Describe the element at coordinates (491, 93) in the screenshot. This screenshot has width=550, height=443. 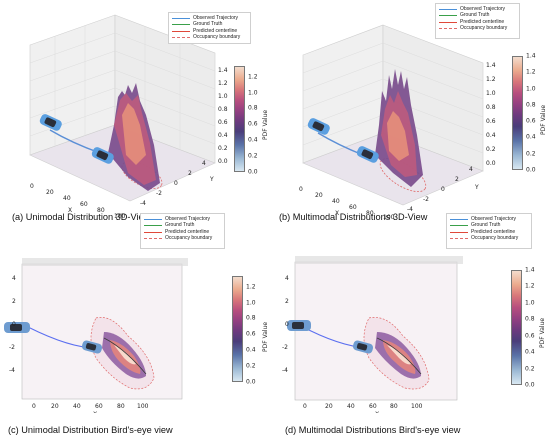
I see `z-tick: 1.0` at that location.